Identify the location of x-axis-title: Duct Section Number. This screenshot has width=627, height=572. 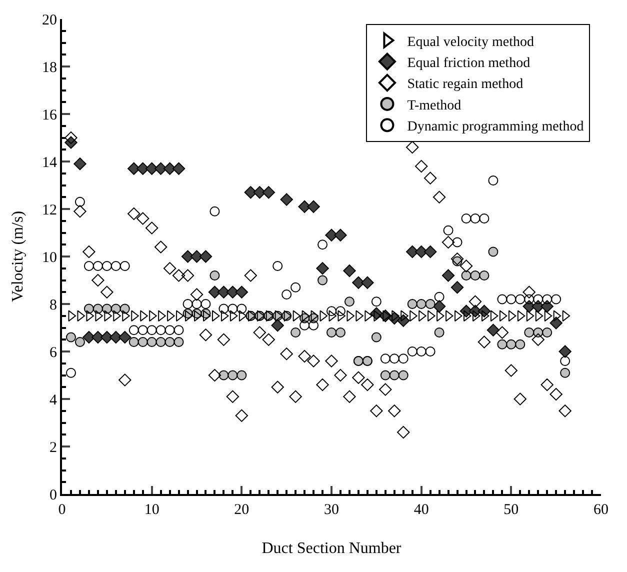
(332, 549).